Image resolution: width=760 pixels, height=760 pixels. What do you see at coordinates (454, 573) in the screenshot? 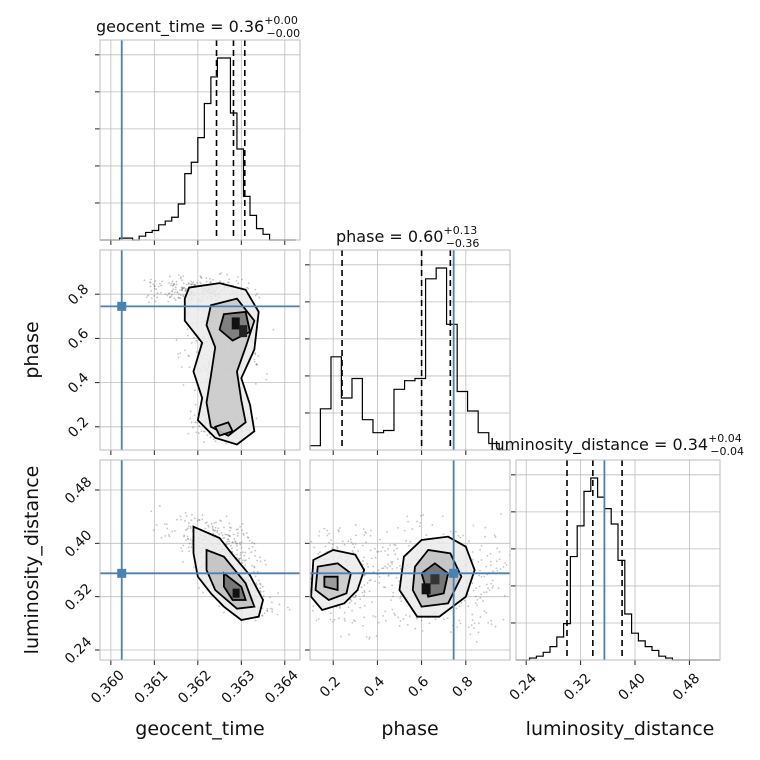
I see `ld-ph-injection-marker` at bounding box center [454, 573].